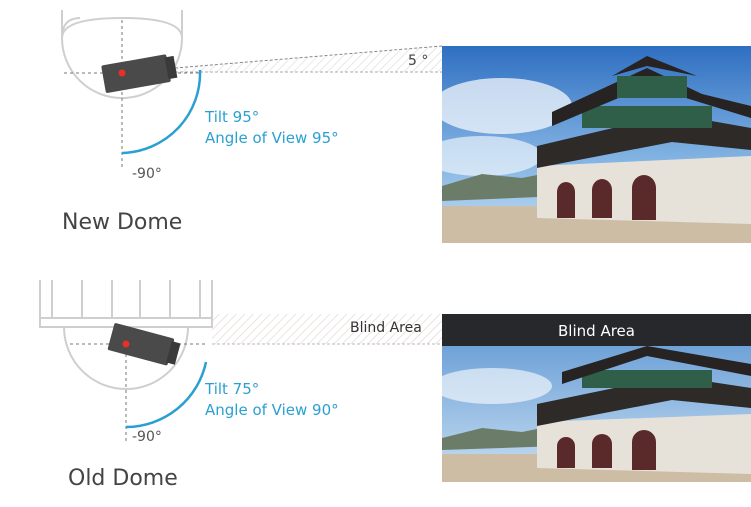  Describe the element at coordinates (122, 222) in the screenshot. I see `new-dome-title: New Dome` at that location.